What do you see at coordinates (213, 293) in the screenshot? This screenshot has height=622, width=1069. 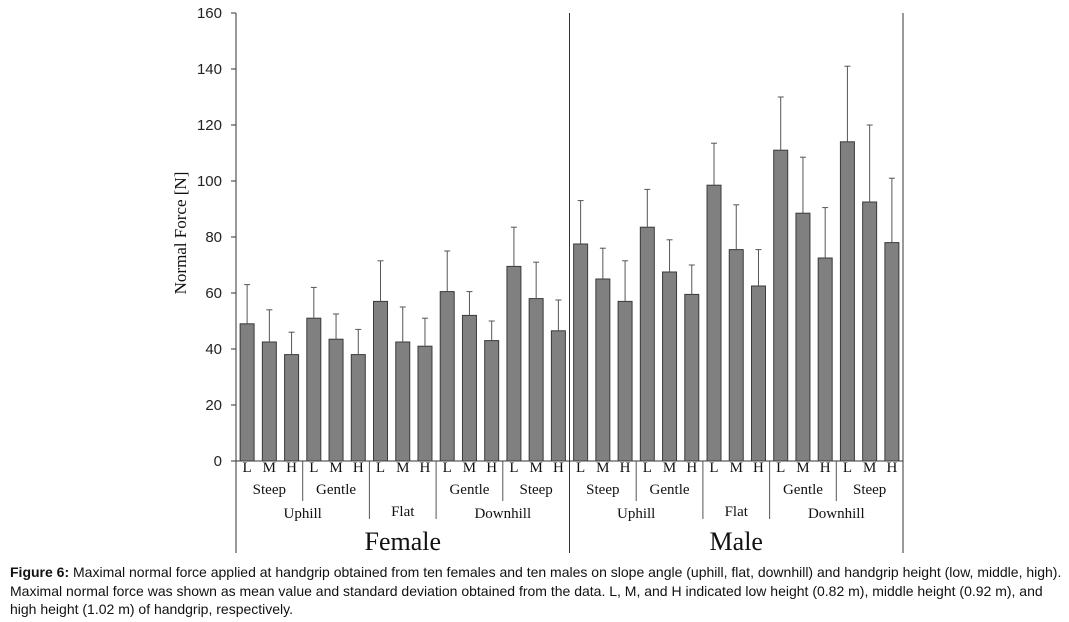 I see `y-tick-label: 60` at bounding box center [213, 293].